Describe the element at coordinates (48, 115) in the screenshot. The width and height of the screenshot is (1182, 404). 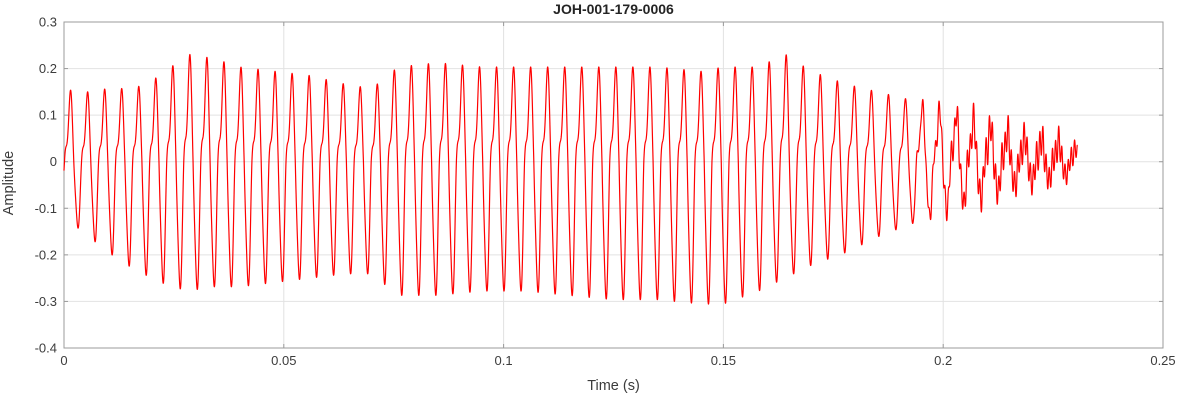
I see `y-tick-label: 0.1` at that location.